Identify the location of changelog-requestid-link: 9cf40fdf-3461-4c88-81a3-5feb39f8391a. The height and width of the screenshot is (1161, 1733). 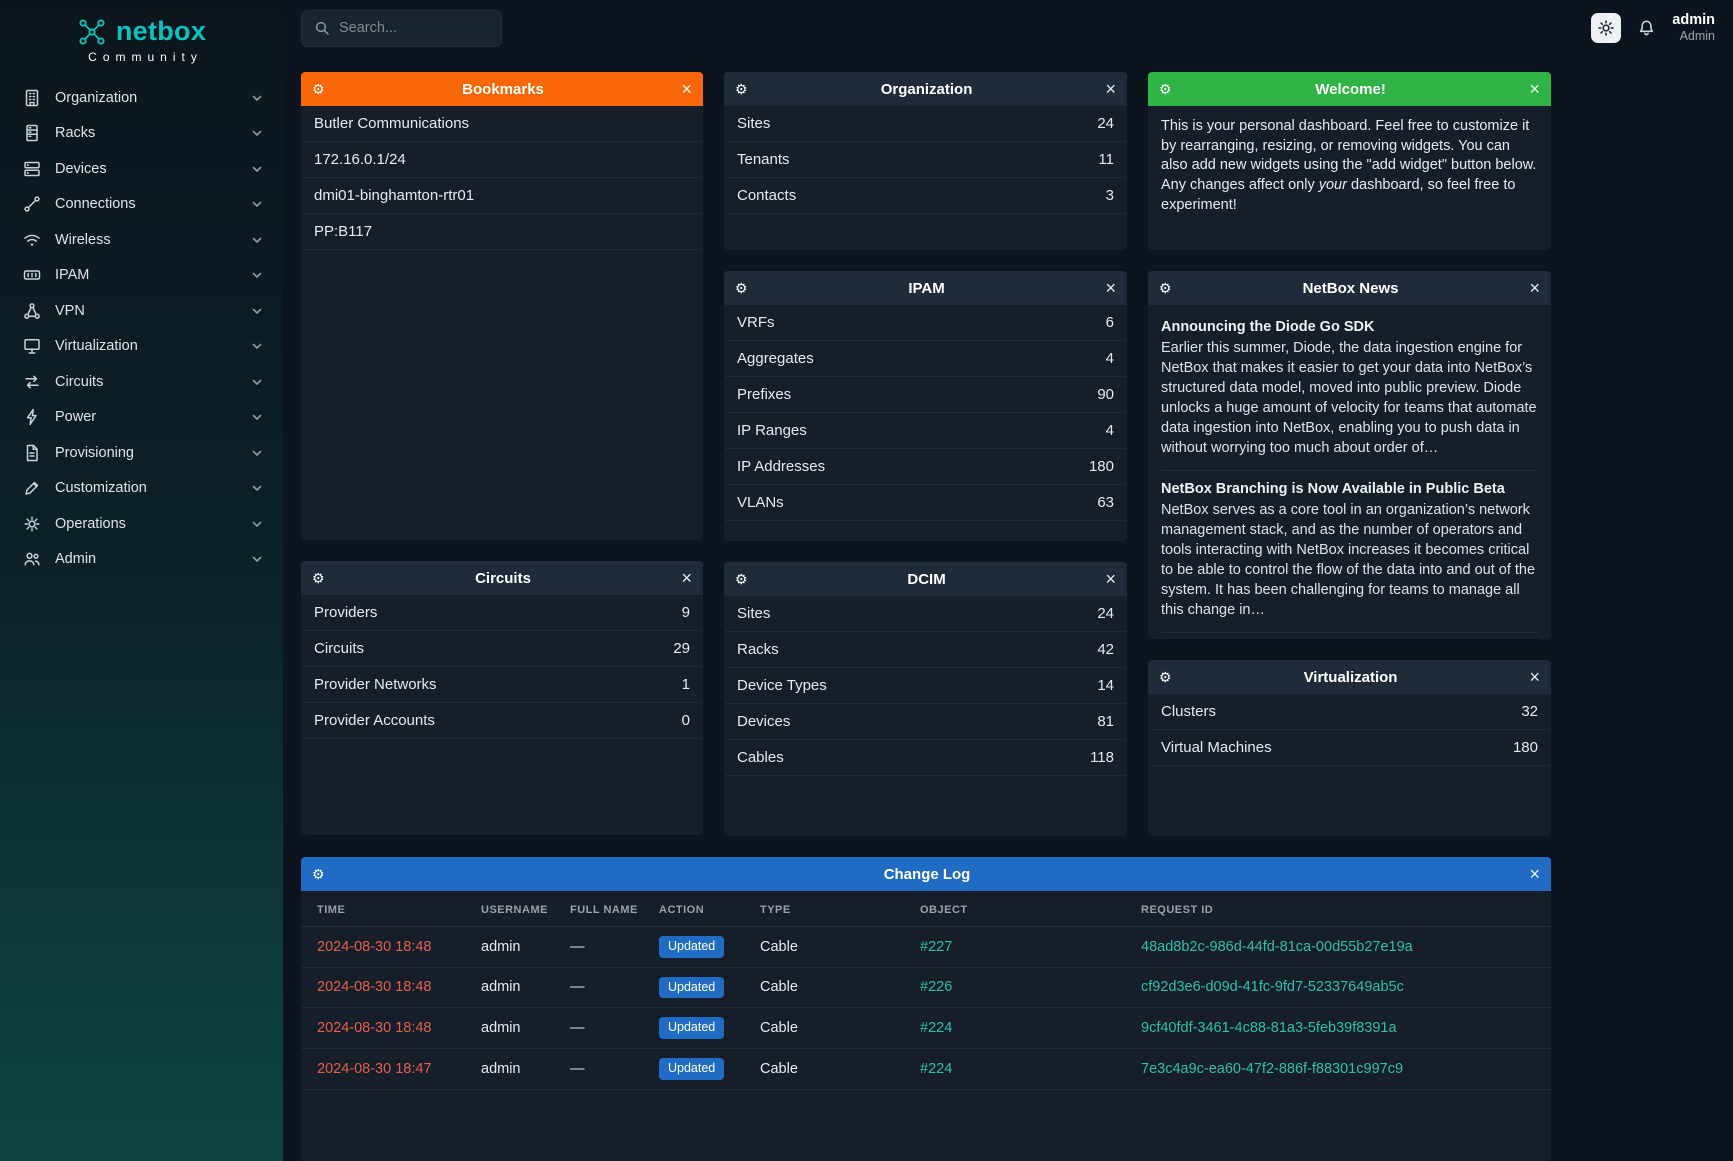
(1269, 1028).